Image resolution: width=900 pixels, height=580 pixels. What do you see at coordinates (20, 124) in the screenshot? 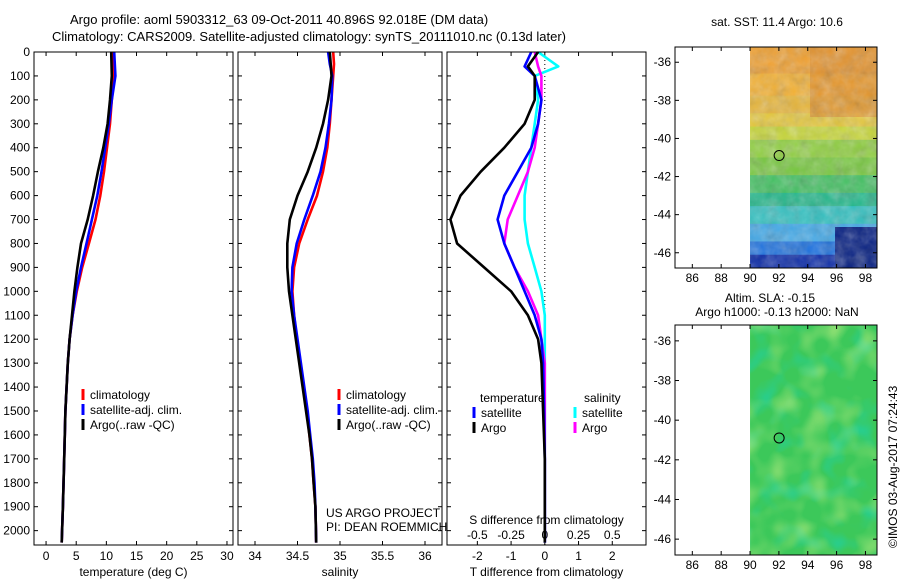
I see `depth-tick-label: 300` at bounding box center [20, 124].